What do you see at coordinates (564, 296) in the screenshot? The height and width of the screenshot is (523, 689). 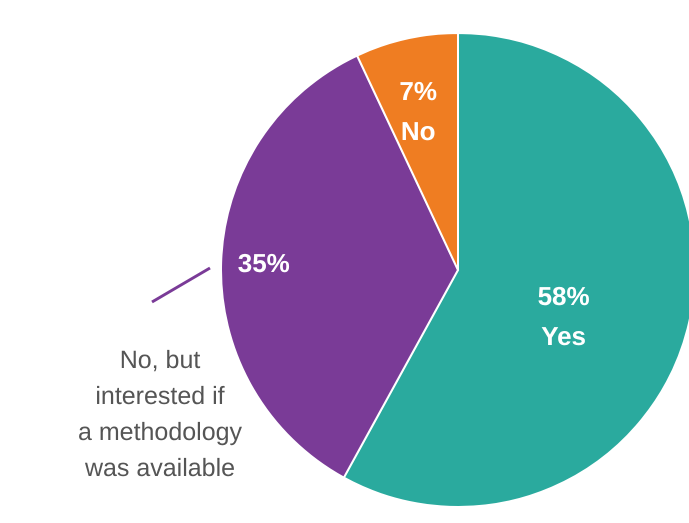 I see `data-label: 58%` at bounding box center [564, 296].